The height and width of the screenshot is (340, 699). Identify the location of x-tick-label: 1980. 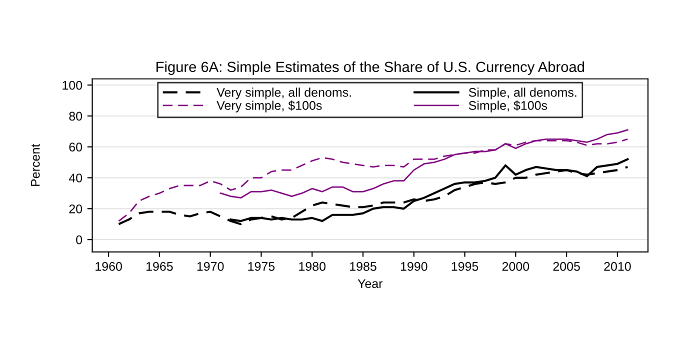
(312, 266).